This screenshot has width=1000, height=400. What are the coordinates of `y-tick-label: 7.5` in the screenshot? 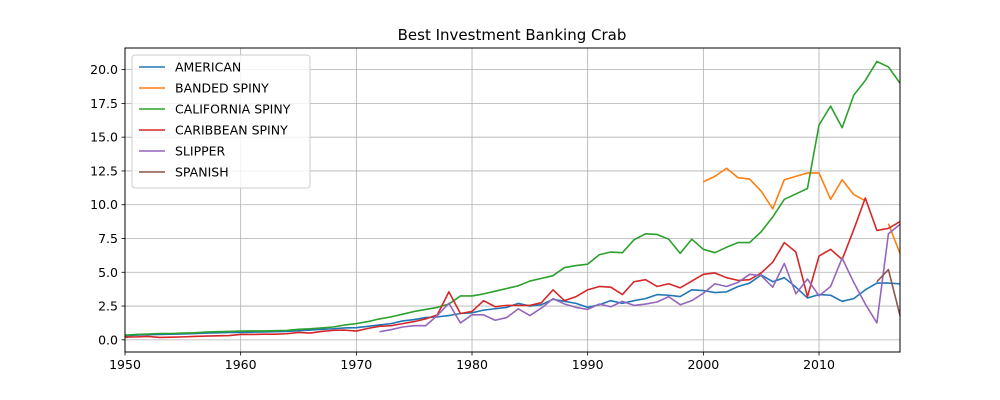 It's located at (108, 238).